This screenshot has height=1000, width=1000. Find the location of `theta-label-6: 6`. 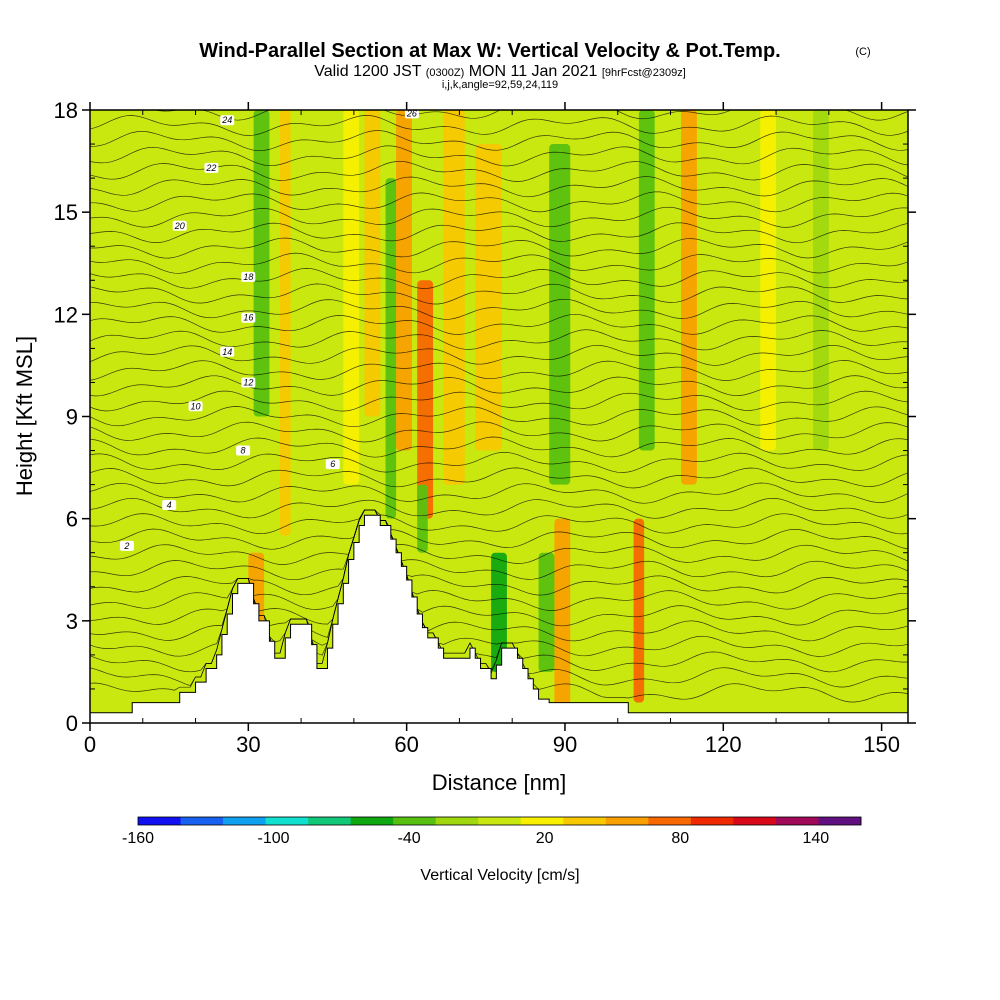

theta-label-6: 6 is located at coordinates (332, 464).